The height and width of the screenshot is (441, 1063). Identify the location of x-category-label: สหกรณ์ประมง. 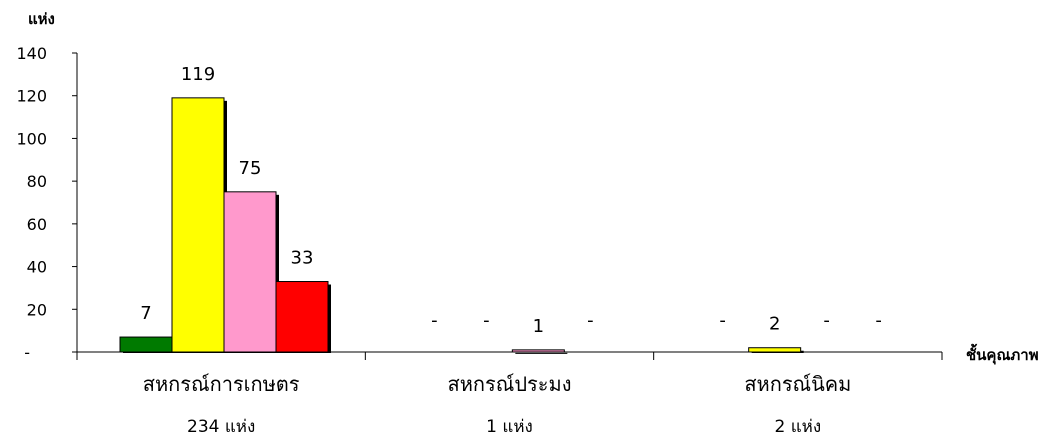
(510, 384).